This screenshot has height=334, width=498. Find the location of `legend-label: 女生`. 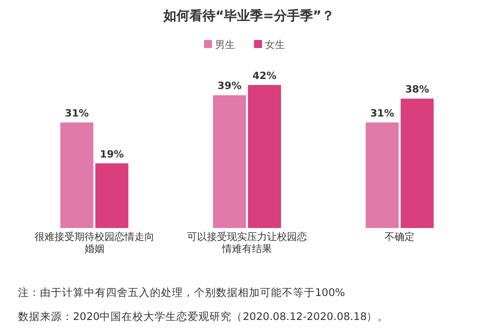

legend-label: 女生 is located at coordinates (275, 45).